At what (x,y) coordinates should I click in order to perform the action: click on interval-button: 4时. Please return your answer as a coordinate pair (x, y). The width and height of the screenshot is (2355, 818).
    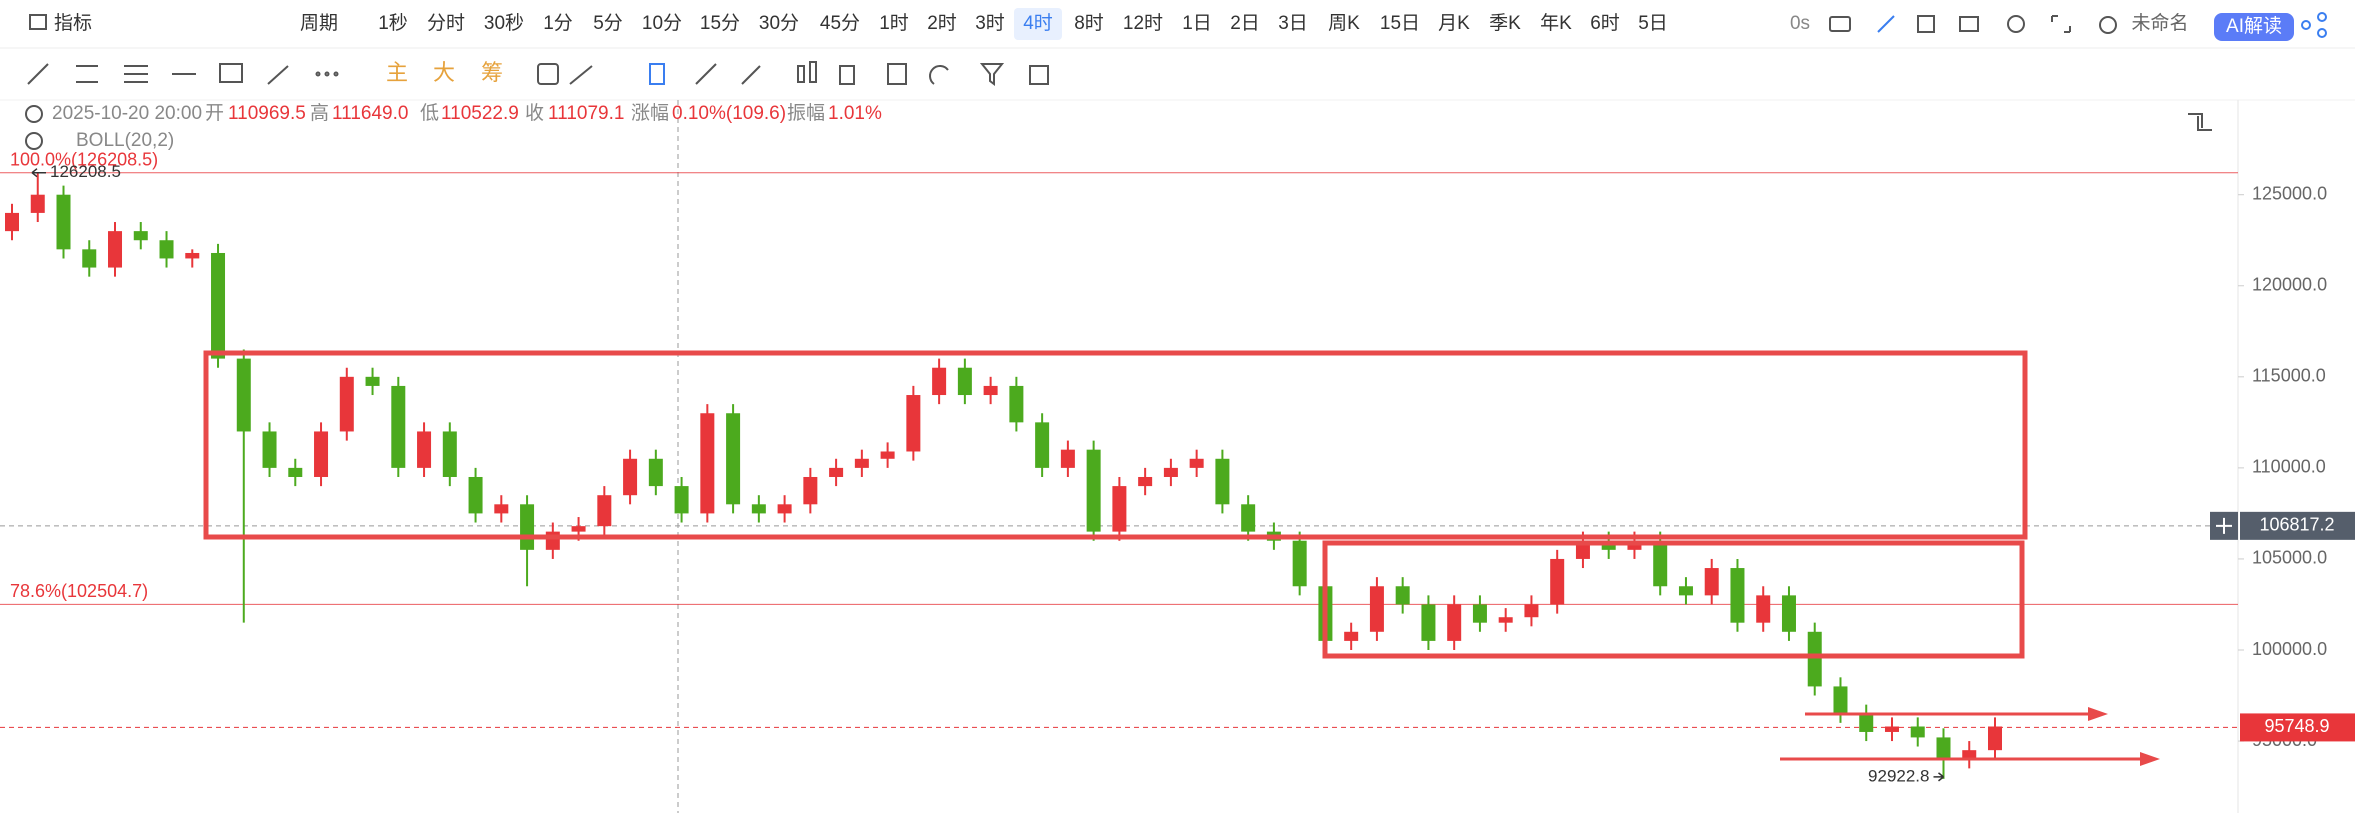
    Looking at the image, I should click on (1038, 23).